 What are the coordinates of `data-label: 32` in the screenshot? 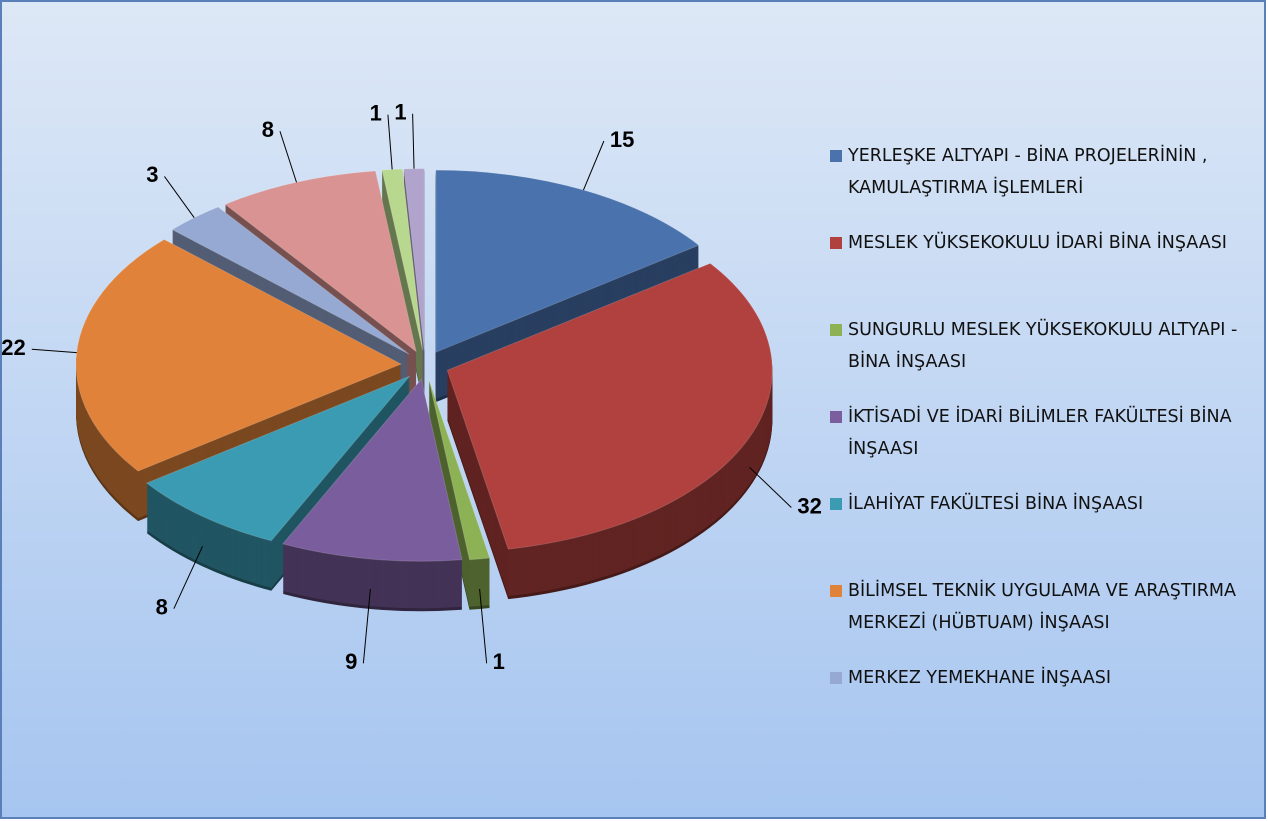 It's located at (809, 505).